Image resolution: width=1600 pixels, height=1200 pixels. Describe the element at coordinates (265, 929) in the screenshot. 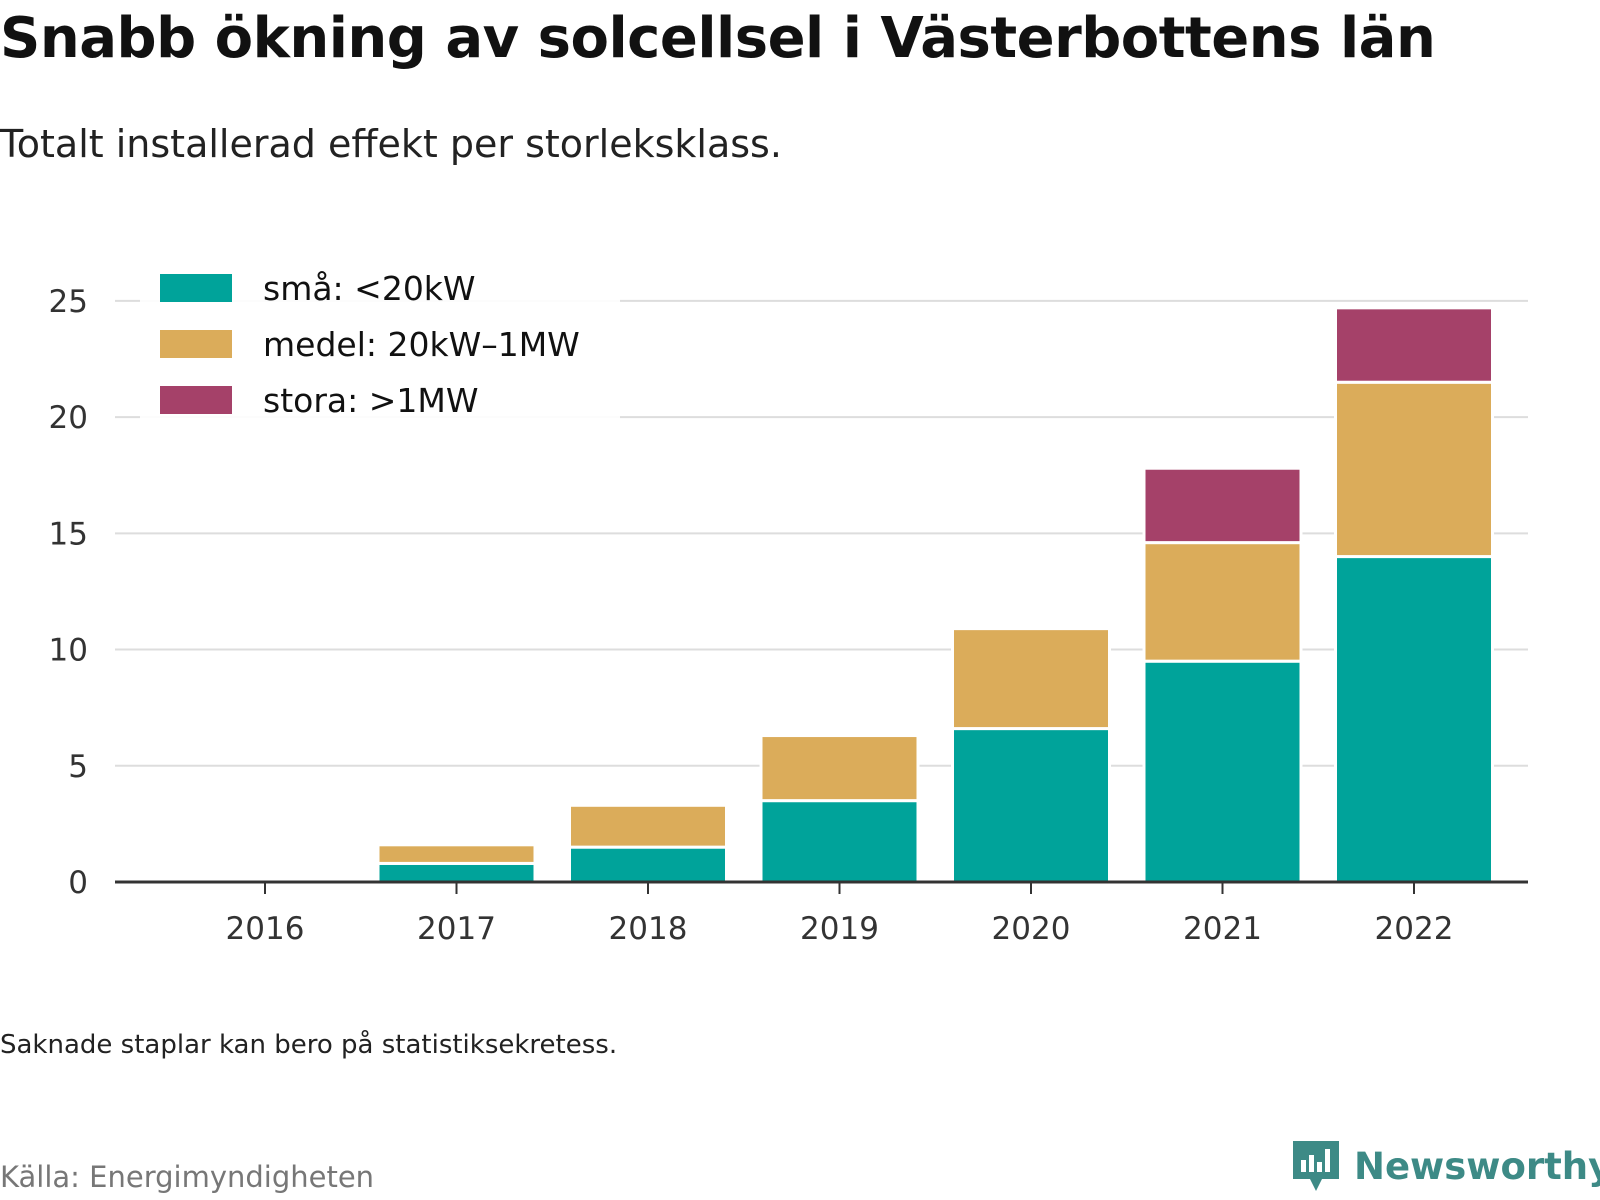

I see `x-tick-label: 2016` at that location.